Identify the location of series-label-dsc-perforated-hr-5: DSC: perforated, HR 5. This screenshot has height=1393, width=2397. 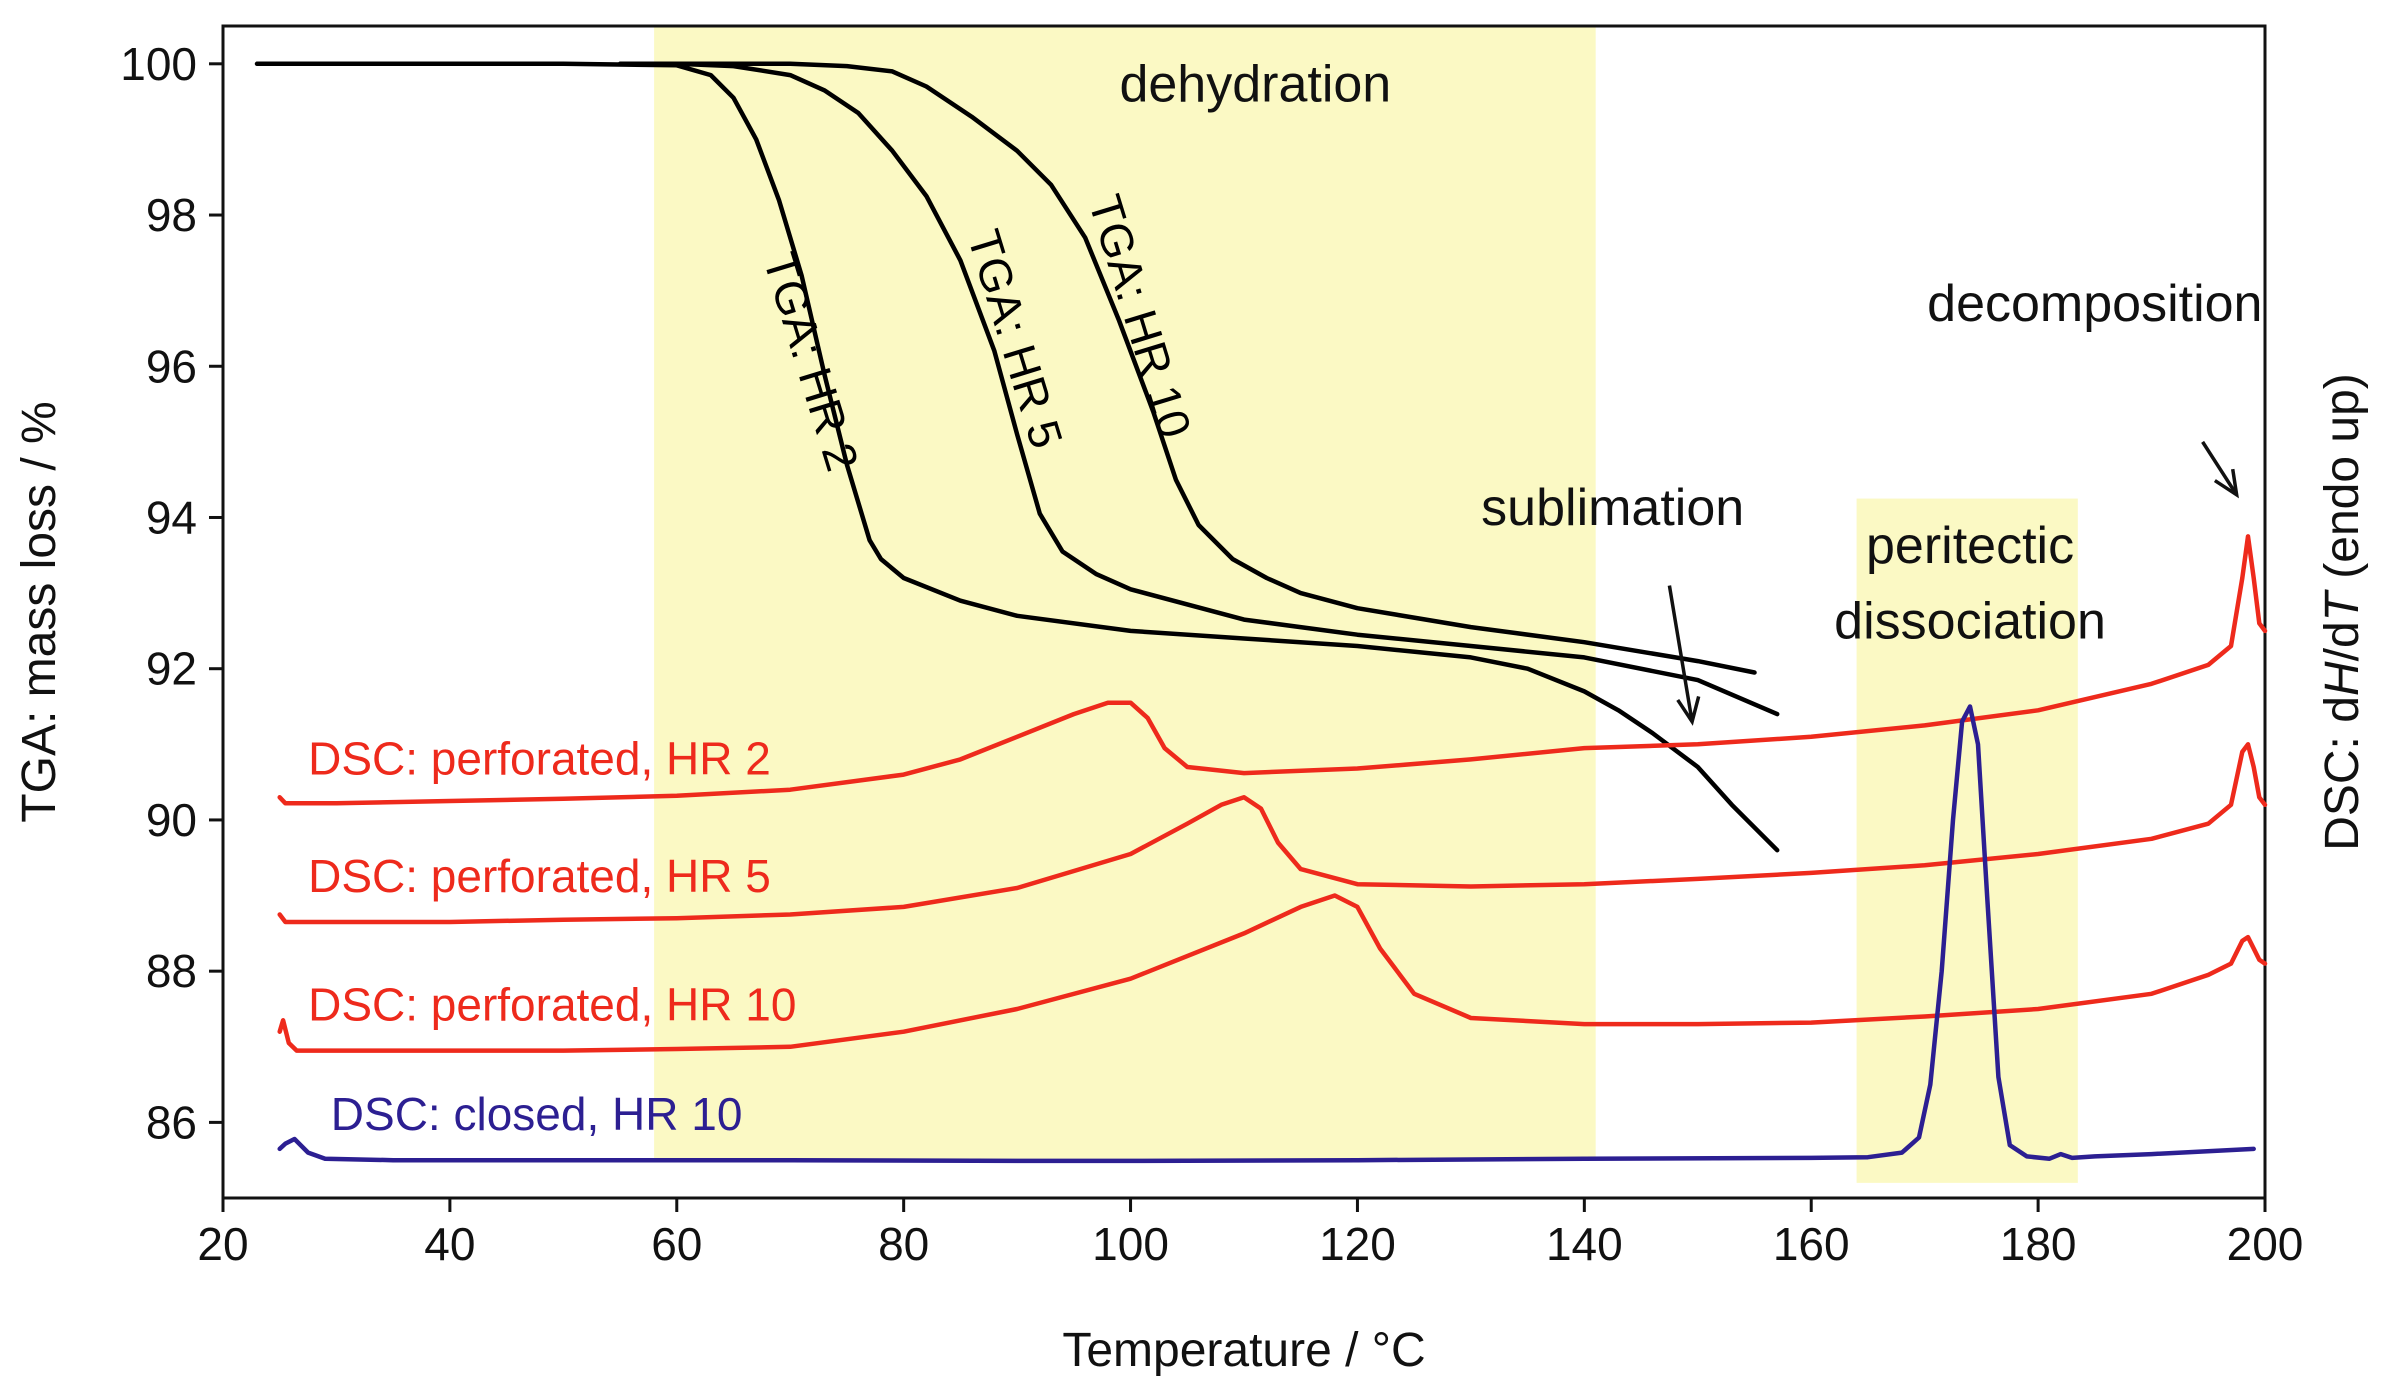
(539, 876).